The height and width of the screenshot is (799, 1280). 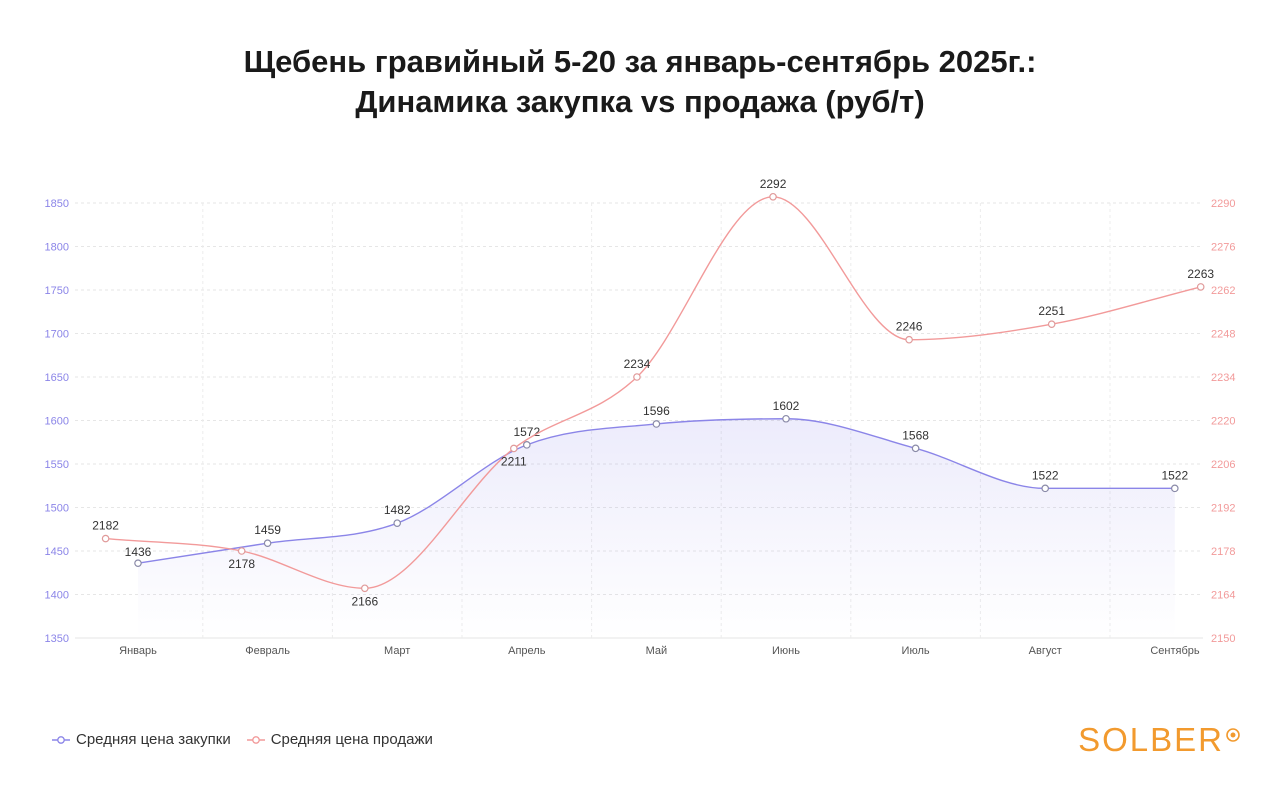 What do you see at coordinates (1223, 422) in the screenshot?
I see `y-right-tick-label: 2220` at bounding box center [1223, 422].